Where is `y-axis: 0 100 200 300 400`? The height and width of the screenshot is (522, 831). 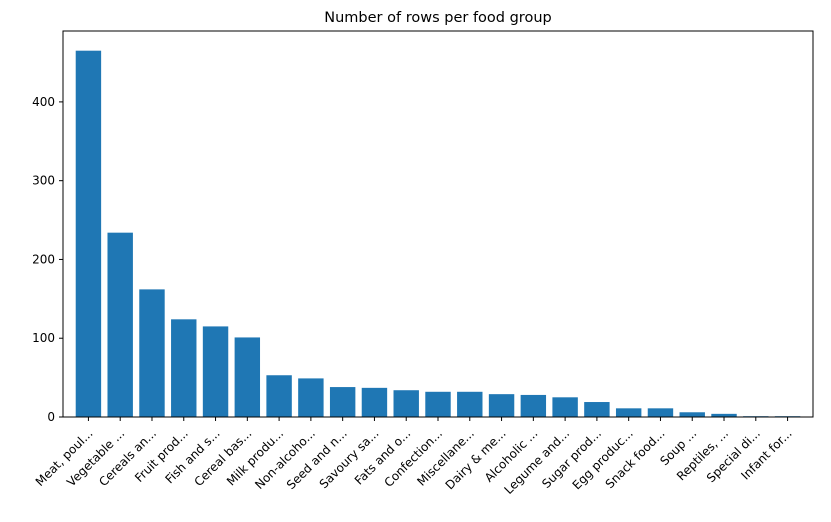 y-axis: 0 100 200 300 400 is located at coordinates (47, 259).